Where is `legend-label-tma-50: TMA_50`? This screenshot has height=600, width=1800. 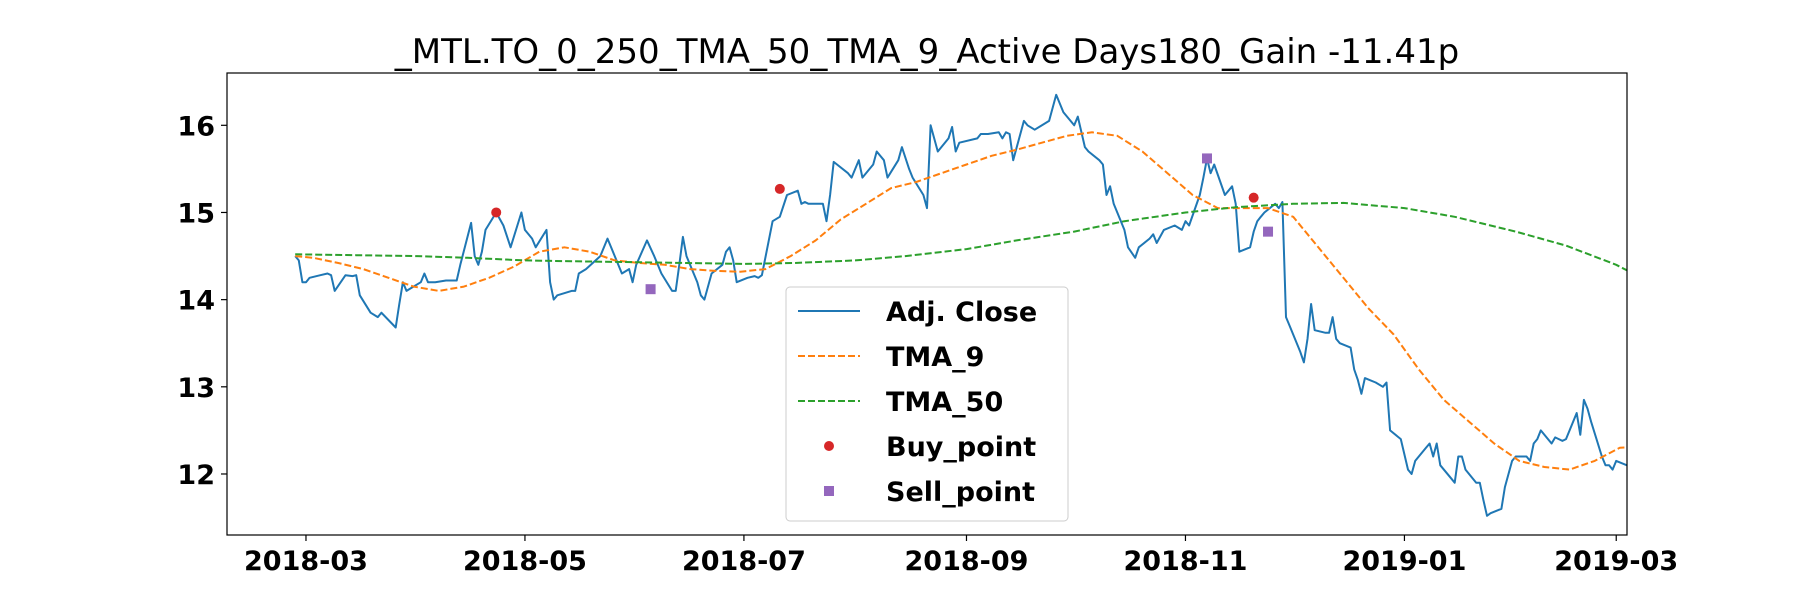
legend-label-tma-50: TMA_50 is located at coordinates (944, 402).